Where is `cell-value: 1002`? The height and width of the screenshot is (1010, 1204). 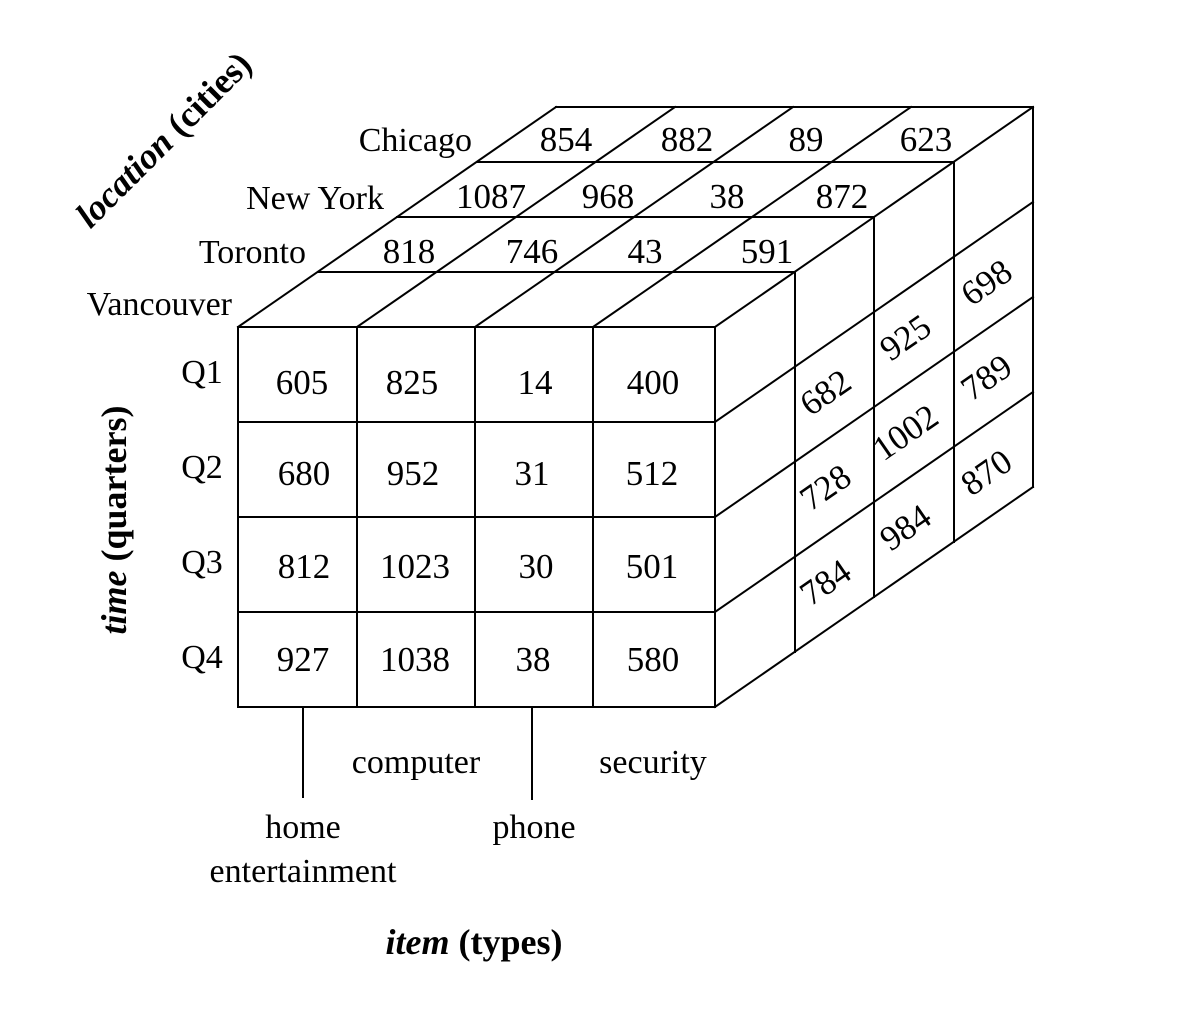
cell-value: 1002 is located at coordinates (906, 433).